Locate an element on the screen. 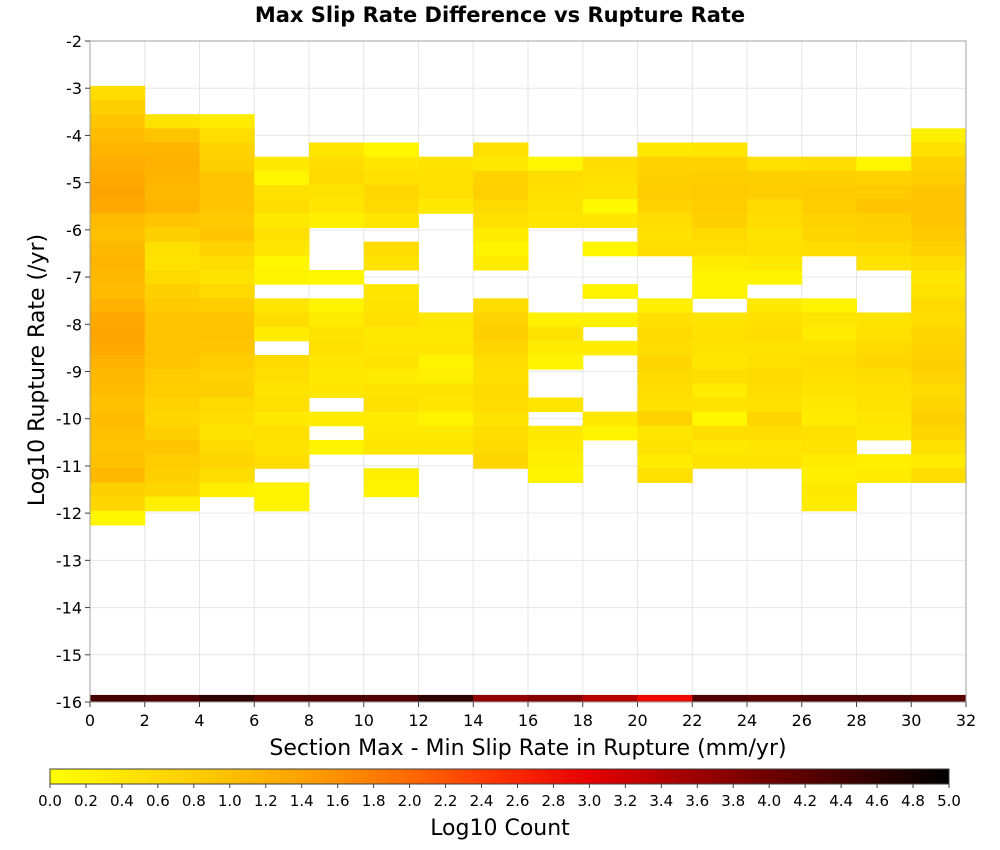  colorbar-tick-label: 1.4 is located at coordinates (302, 801).